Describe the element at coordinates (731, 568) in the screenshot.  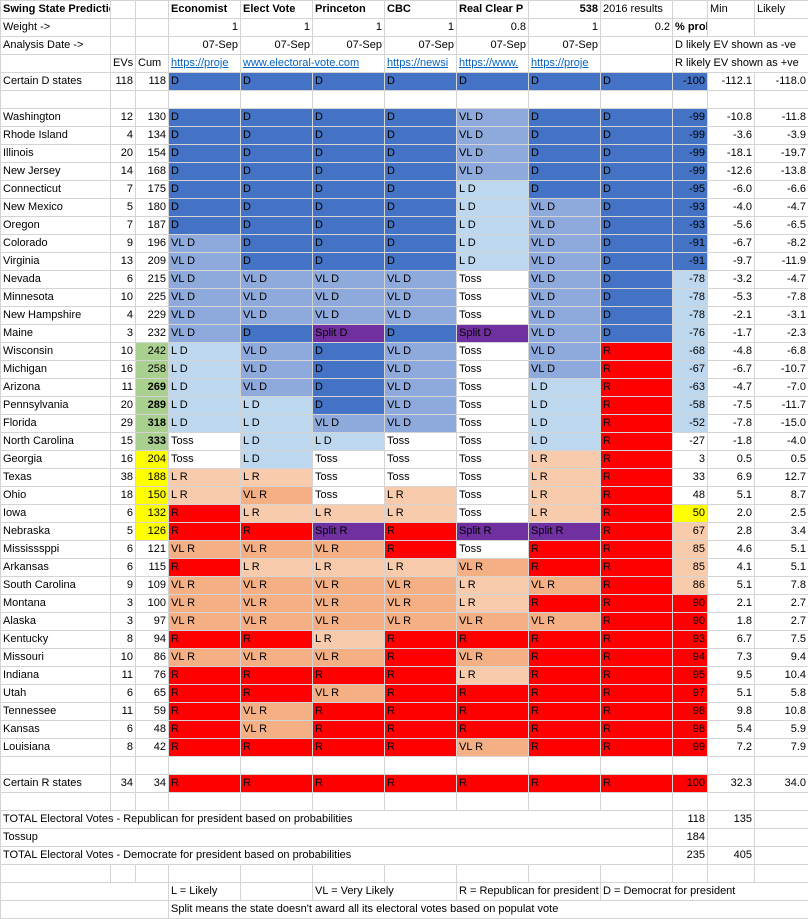
I see `min-ev-cell: 4.1` at that location.